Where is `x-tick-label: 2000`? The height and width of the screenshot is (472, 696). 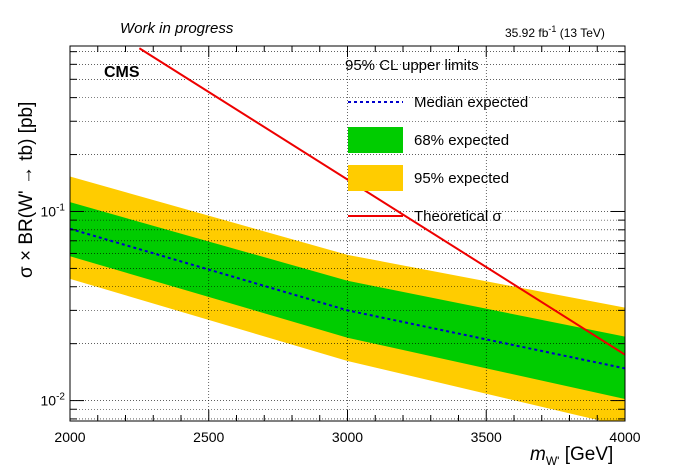
x-tick-label: 2000 is located at coordinates (69, 437).